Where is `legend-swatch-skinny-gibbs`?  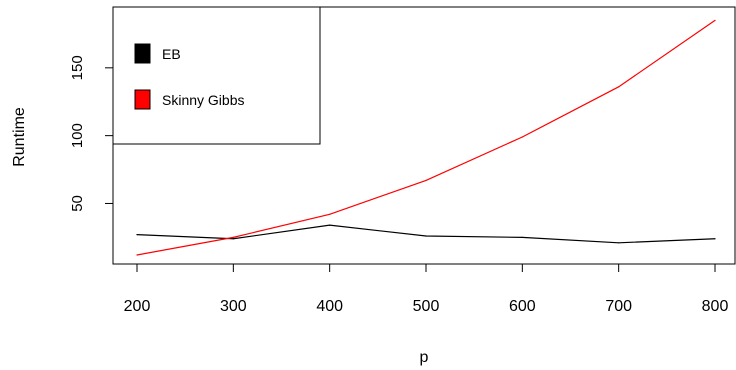 legend-swatch-skinny-gibbs is located at coordinates (142, 99).